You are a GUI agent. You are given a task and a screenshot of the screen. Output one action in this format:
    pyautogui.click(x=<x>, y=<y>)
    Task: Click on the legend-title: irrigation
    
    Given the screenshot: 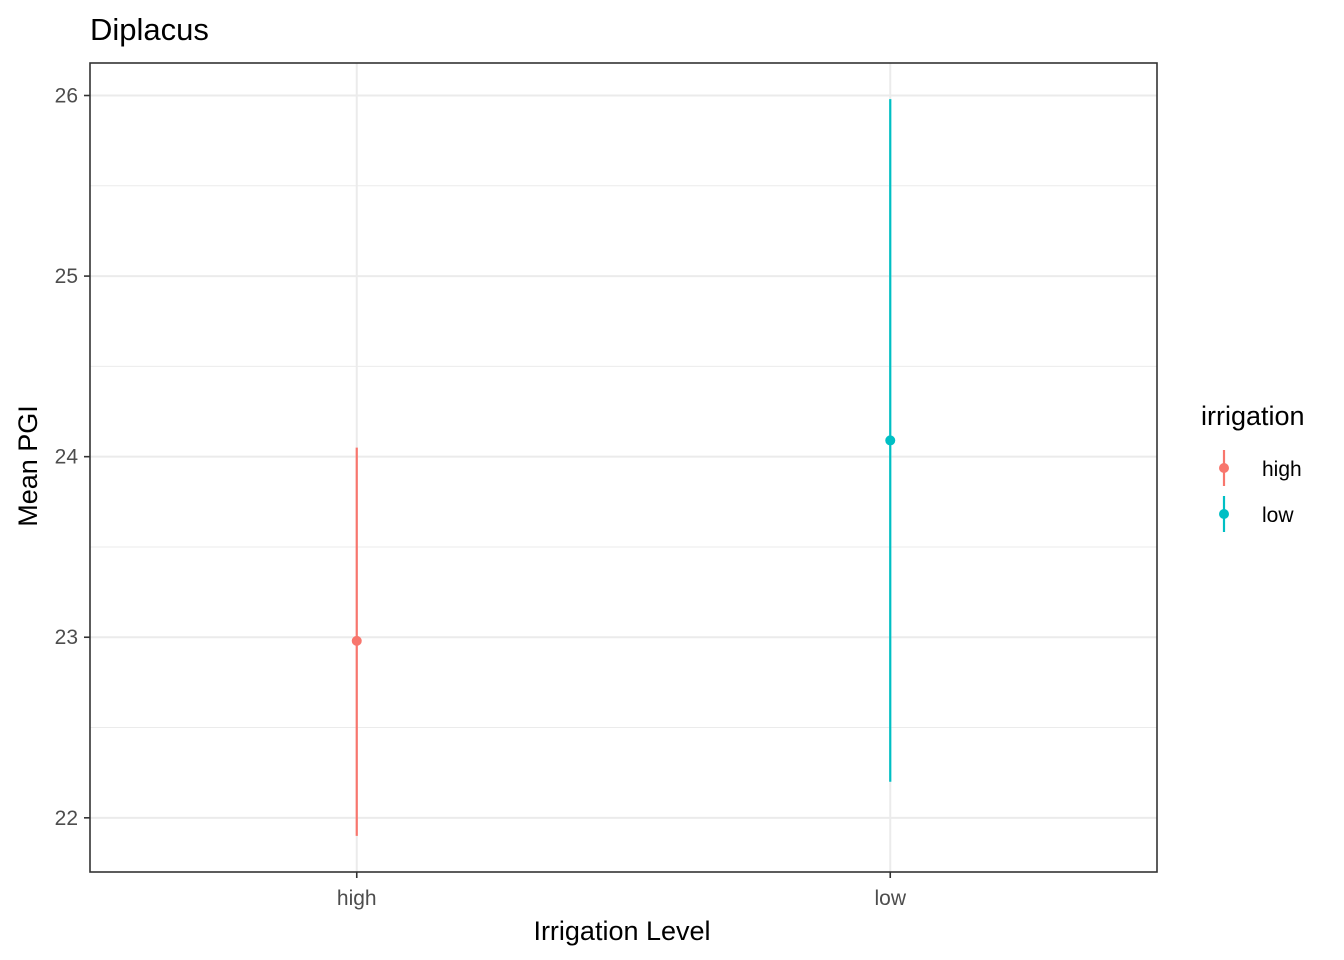 What is the action you would take?
    pyautogui.click(x=1253, y=416)
    